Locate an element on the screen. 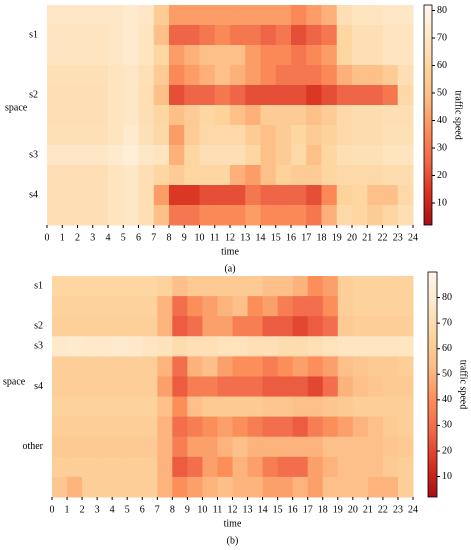  colorbar-tick-label: 40 is located at coordinates (442, 120).